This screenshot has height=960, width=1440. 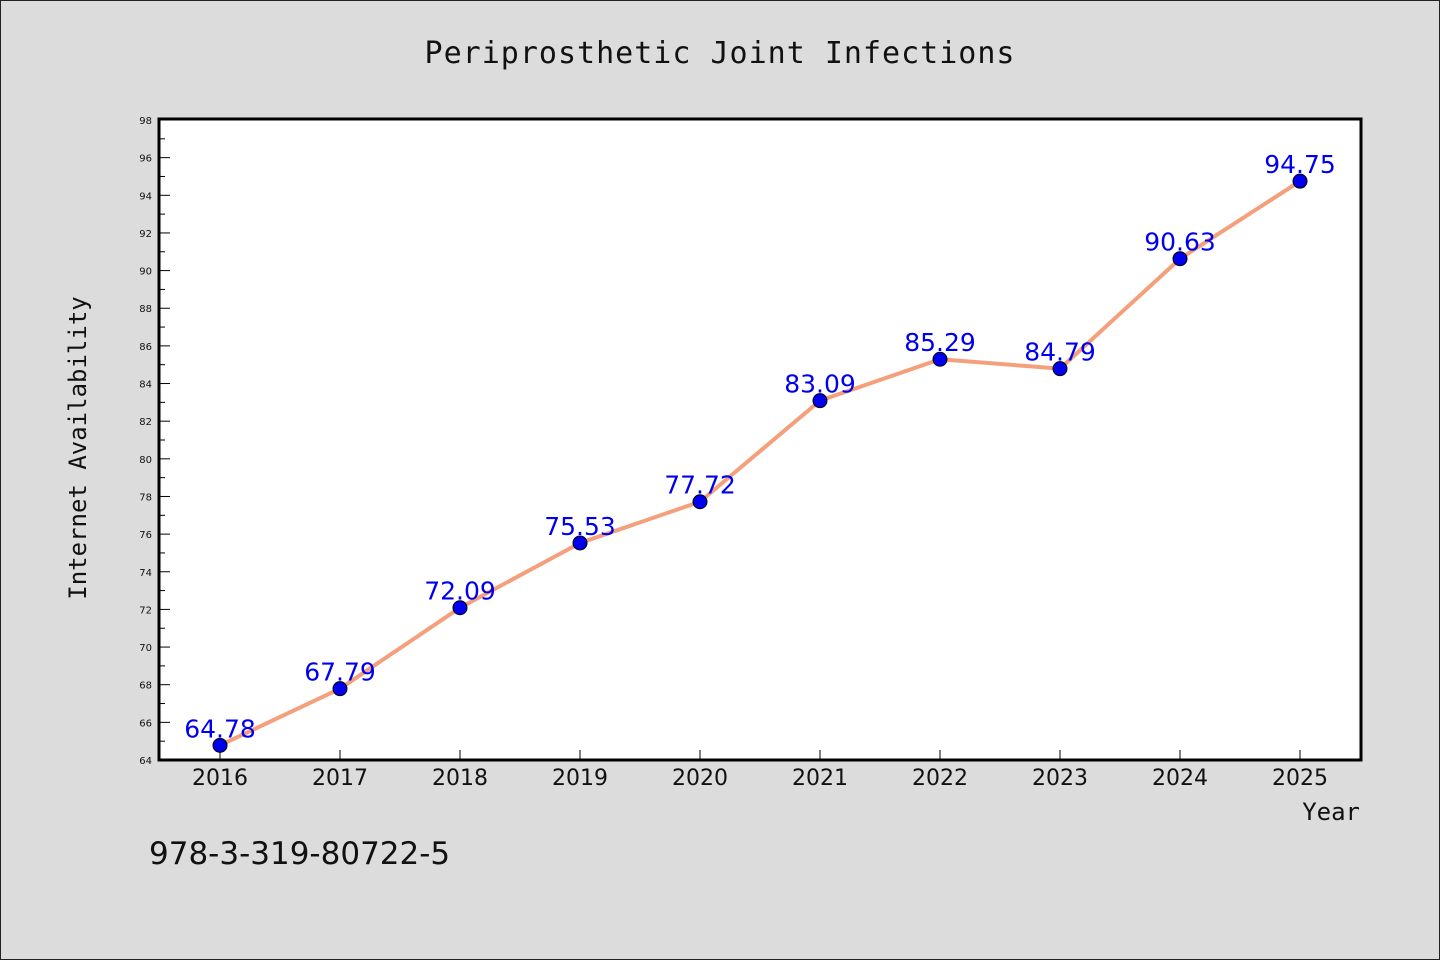 I want to click on y-tick-label: 92, so click(x=145, y=234).